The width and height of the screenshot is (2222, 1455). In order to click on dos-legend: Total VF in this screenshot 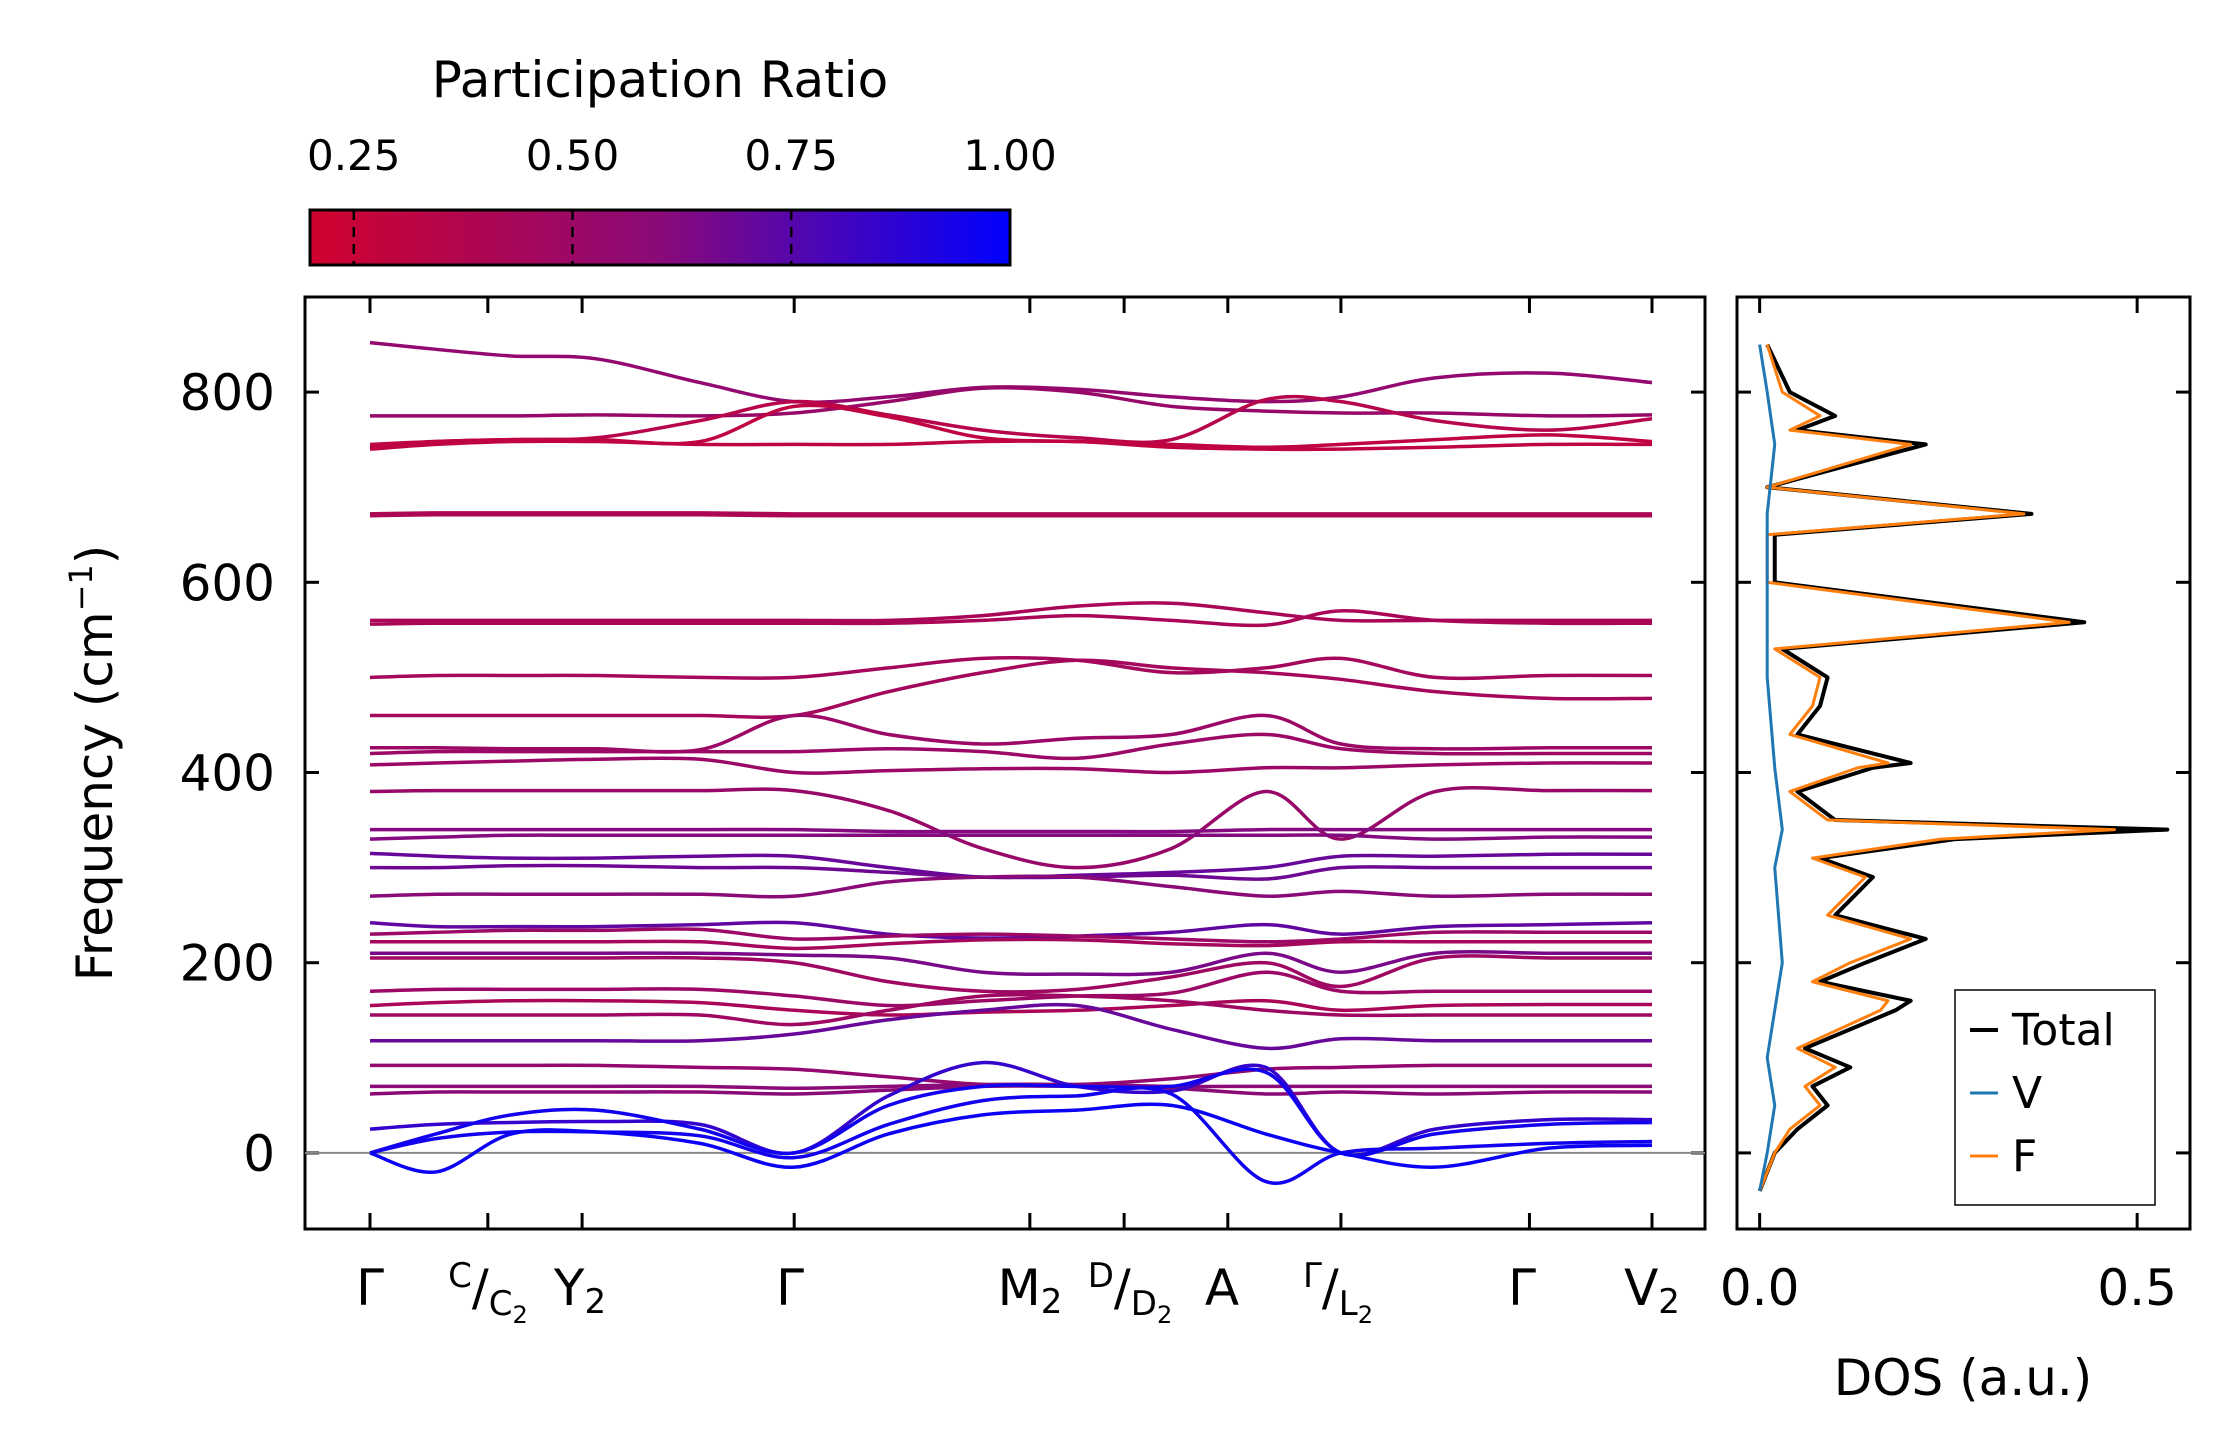, I will do `click(2055, 1097)`.